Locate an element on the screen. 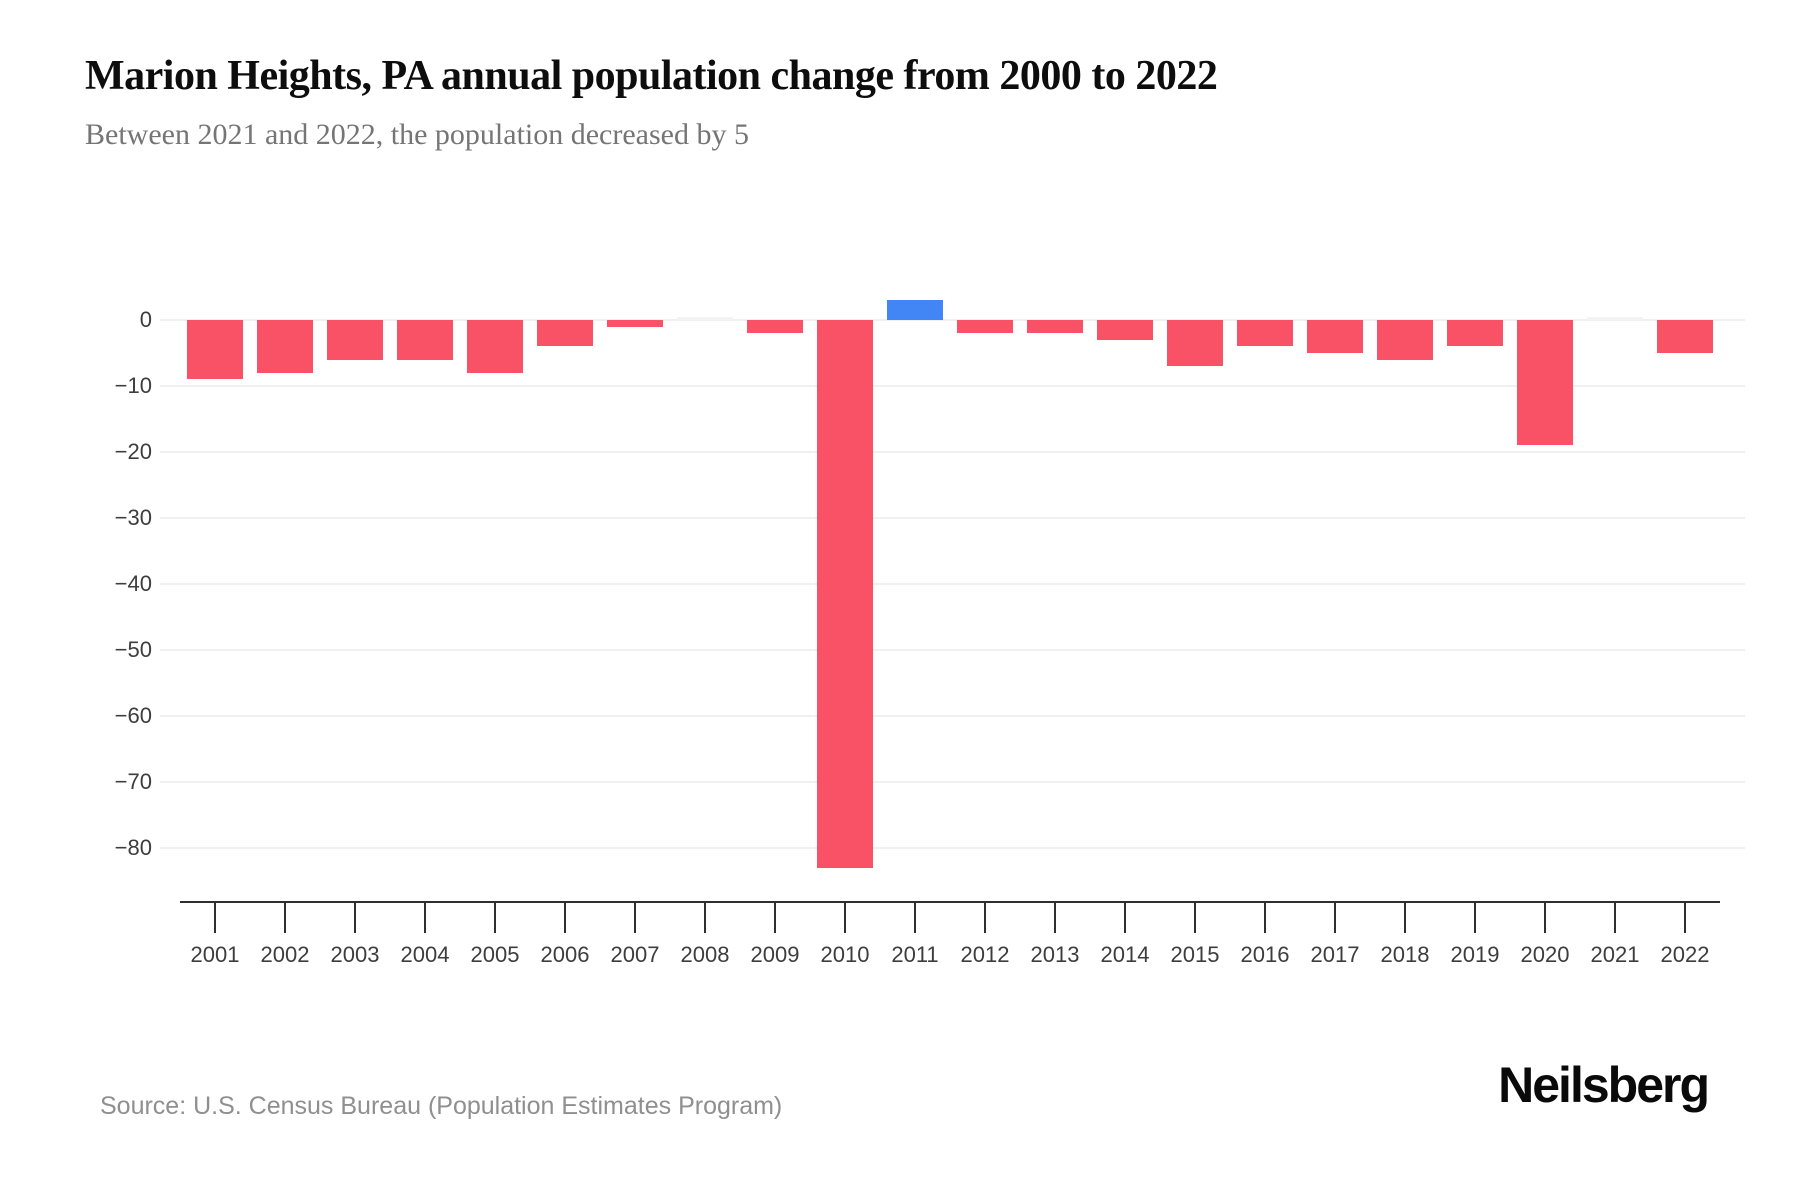 The image size is (1800, 1200). bar-2018 is located at coordinates (1405, 340).